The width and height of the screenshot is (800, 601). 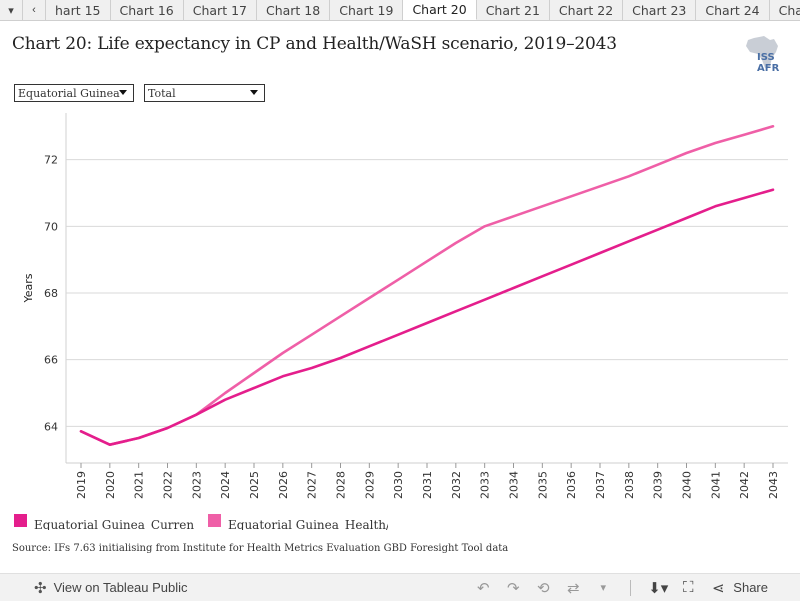 I want to click on x-tick-label: 2036, so click(x=571, y=485).